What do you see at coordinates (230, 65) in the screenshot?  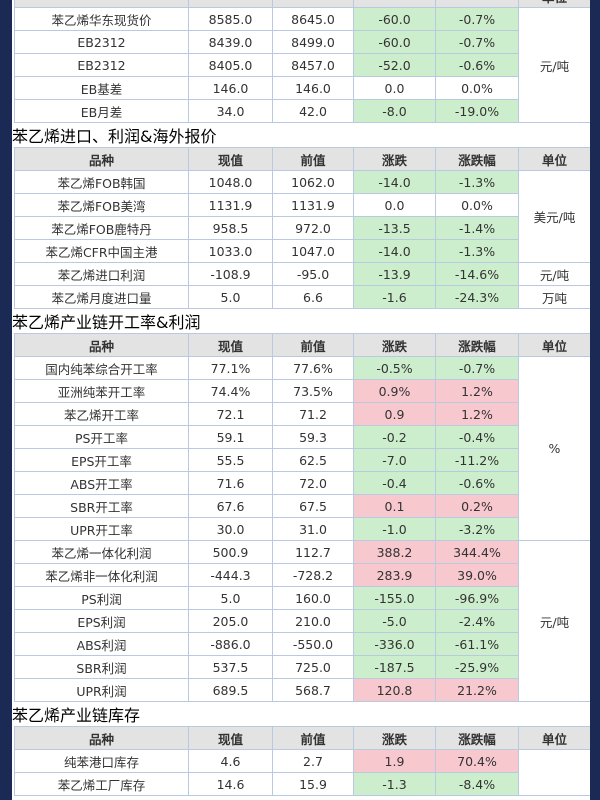 I see `value-cell: 8405.0` at bounding box center [230, 65].